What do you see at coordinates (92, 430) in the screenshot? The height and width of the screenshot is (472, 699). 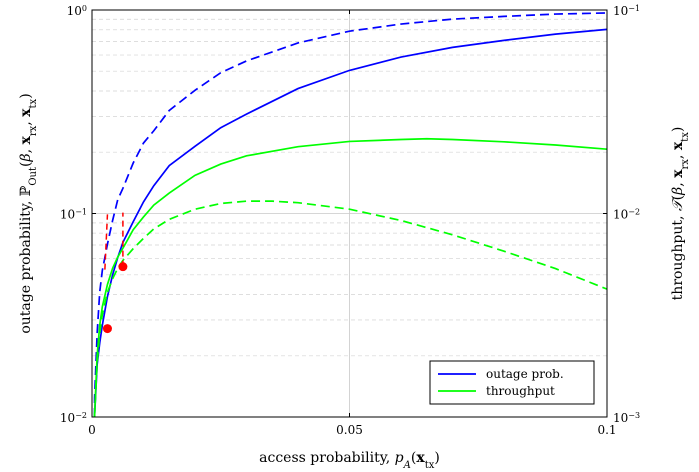 I see `x-tick-label: 0` at bounding box center [92, 430].